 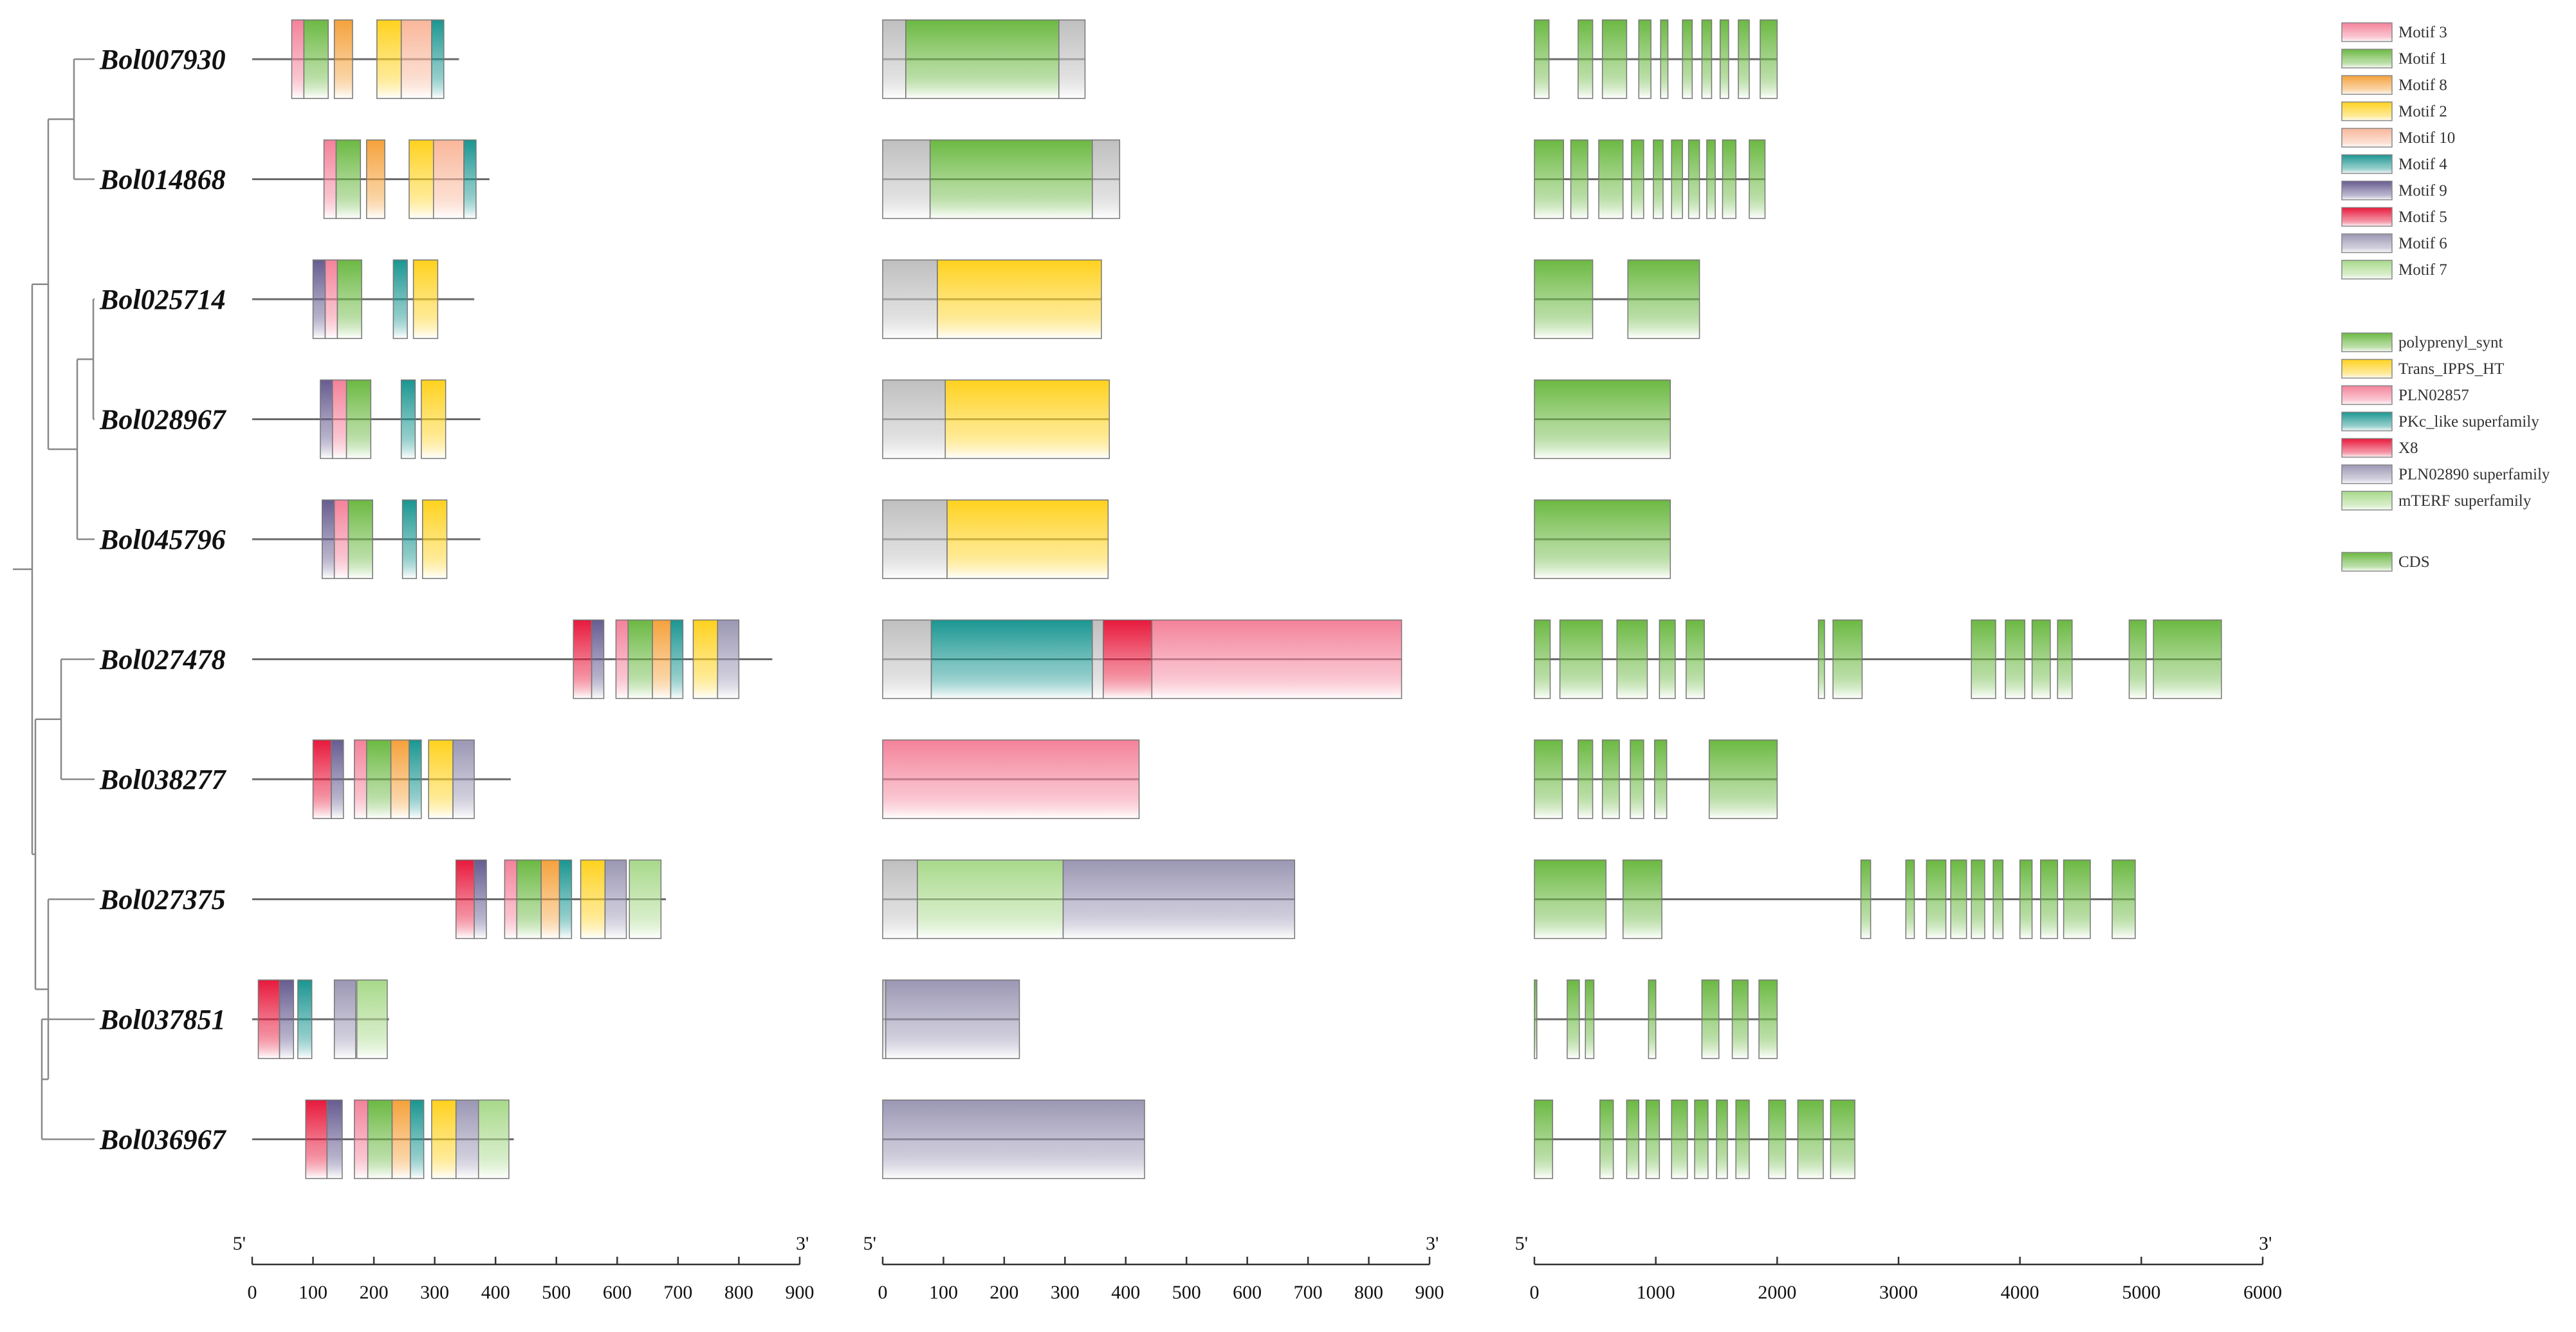 What do you see at coordinates (2265, 1243) in the screenshot?
I see `axis-3prime-label: 3'` at bounding box center [2265, 1243].